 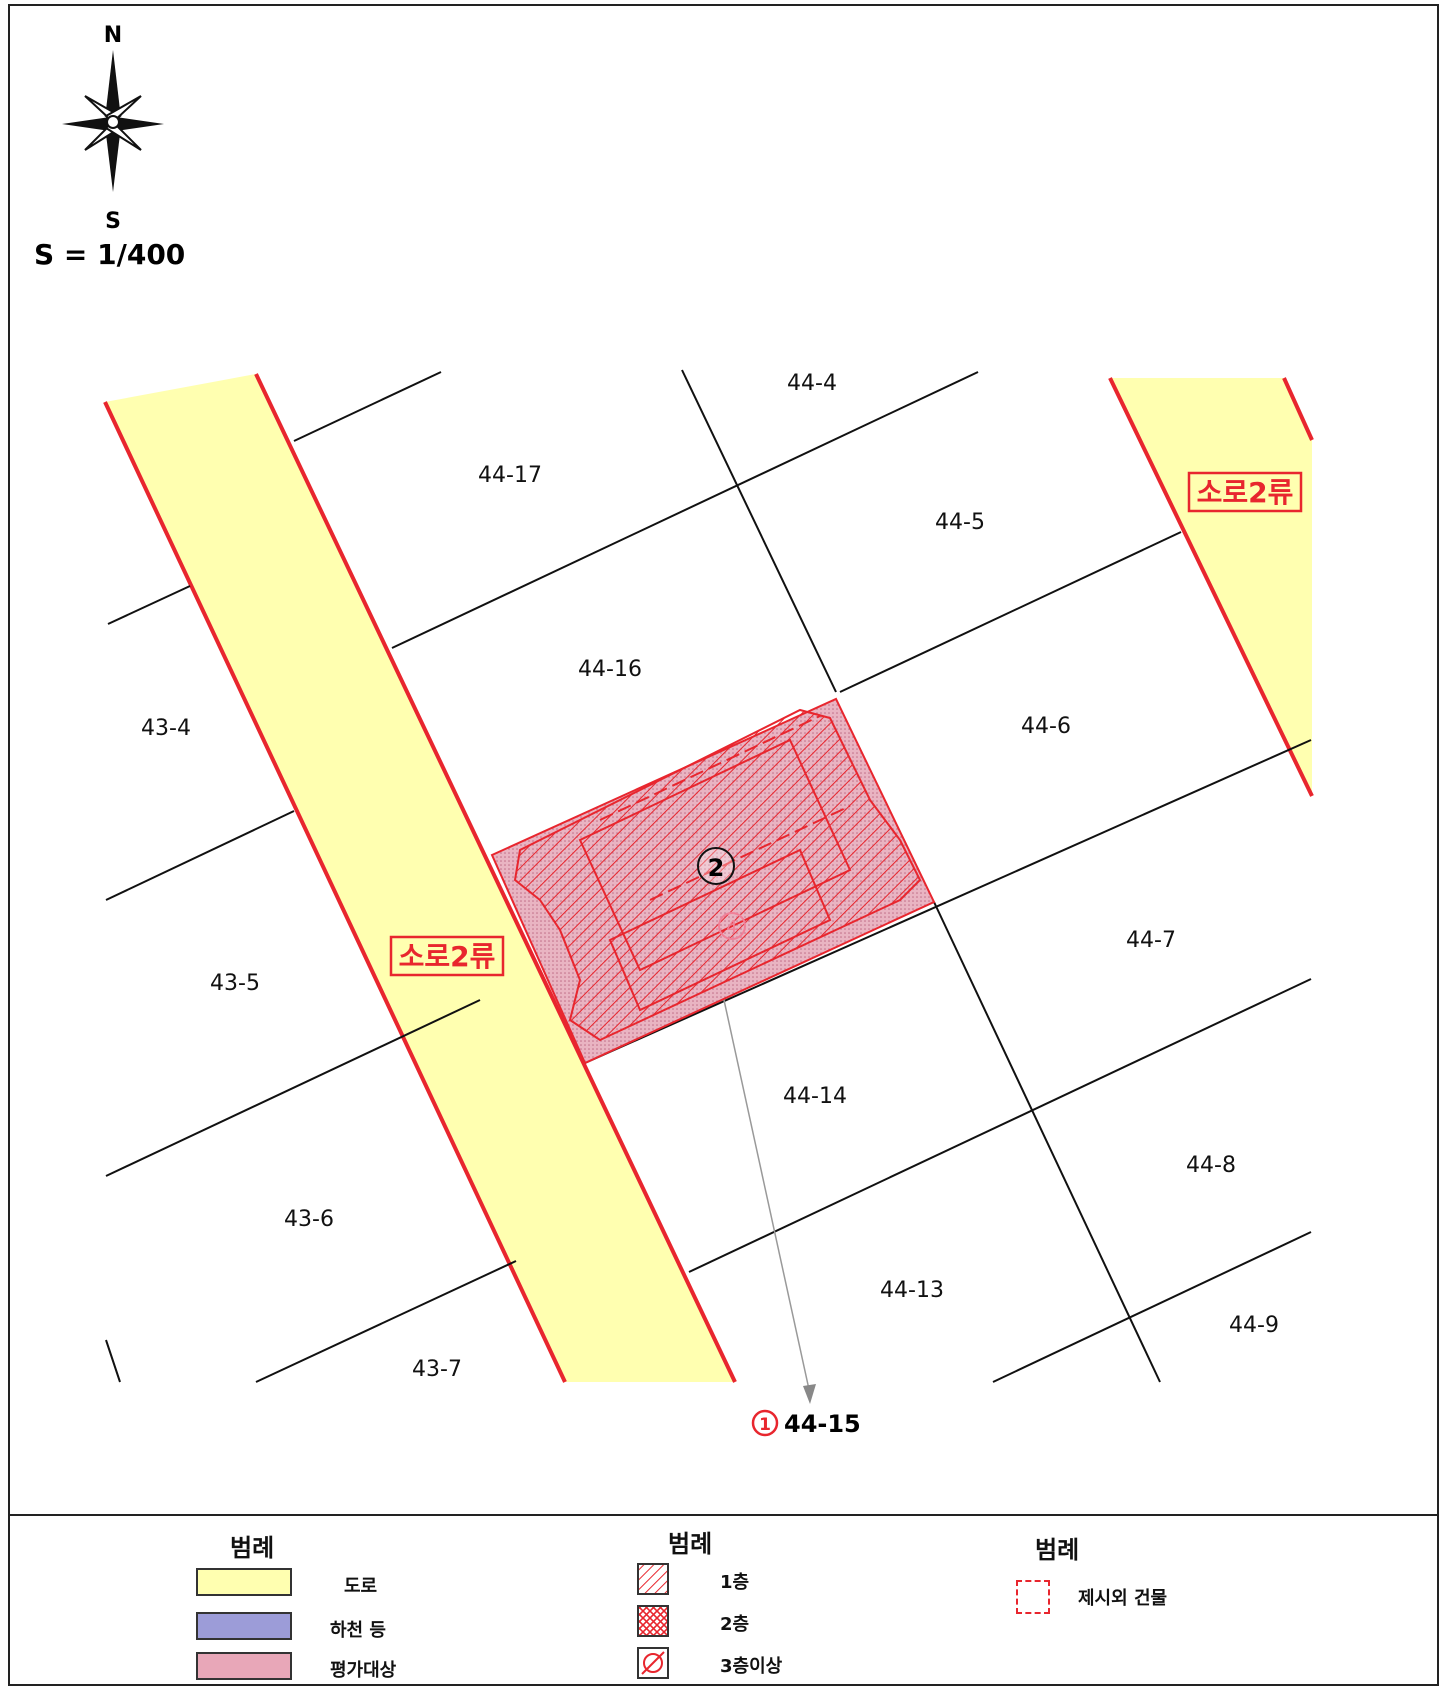 What do you see at coordinates (1211, 587) in the screenshot?
I see `road-right` at bounding box center [1211, 587].